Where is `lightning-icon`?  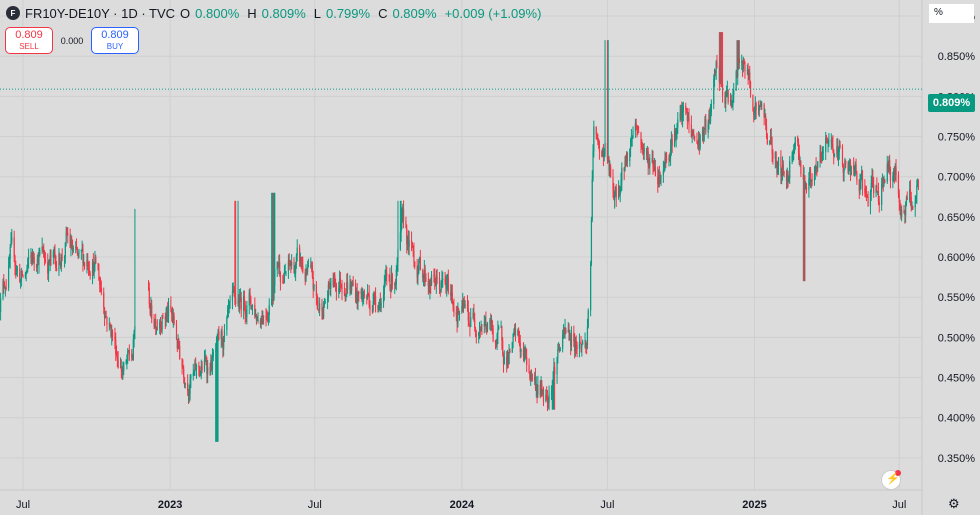
lightning-icon is located at coordinates (891, 480).